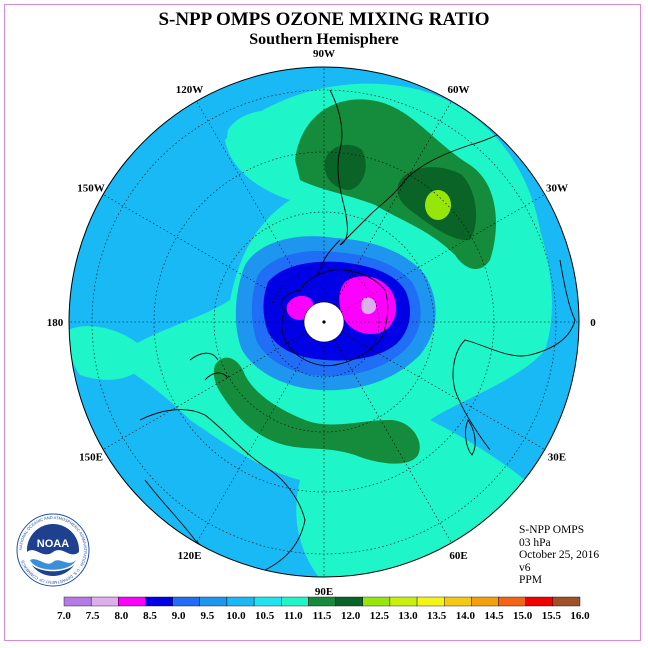 This screenshot has height=648, width=648. What do you see at coordinates (525, 567) in the screenshot?
I see `info-version: v6` at bounding box center [525, 567].